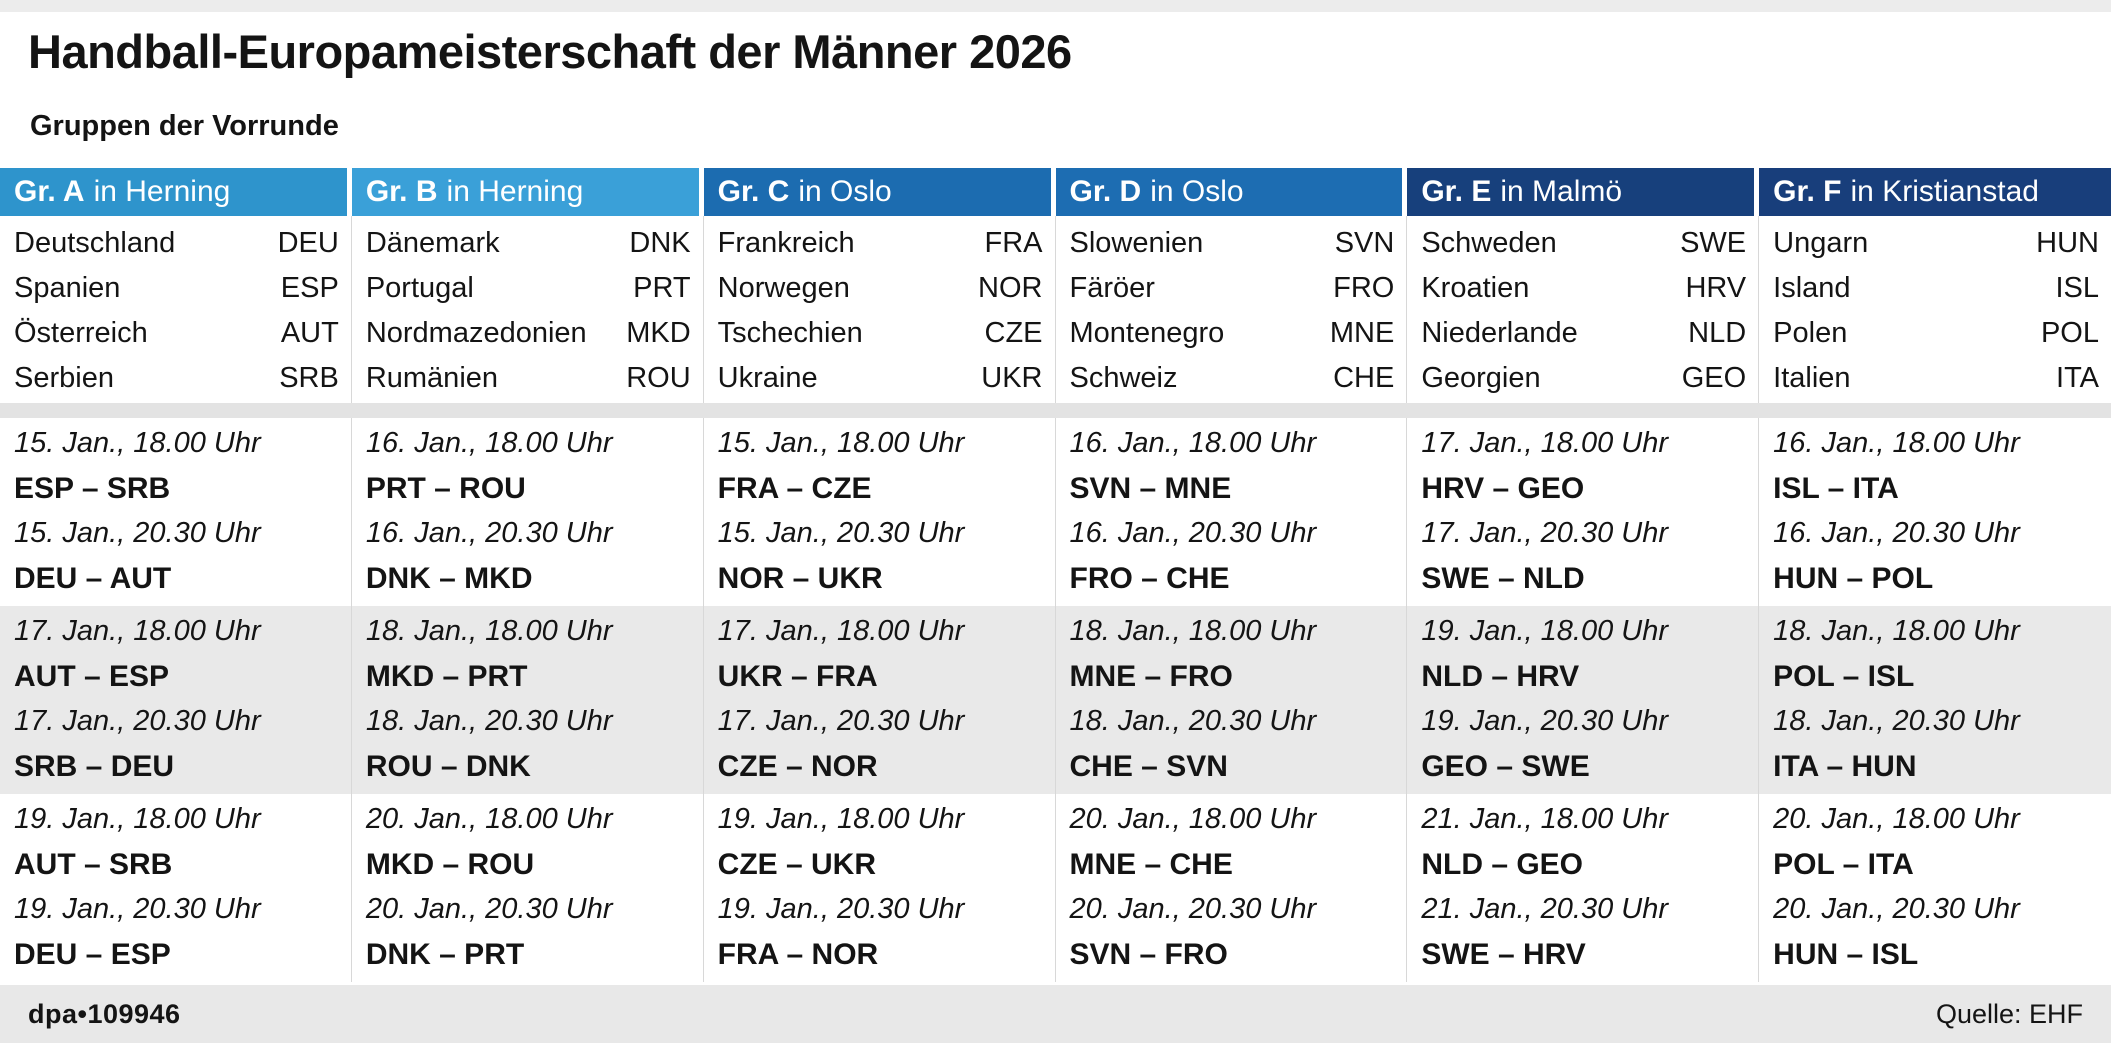 The image size is (2111, 1043). What do you see at coordinates (446, 676) in the screenshot?
I see `match-pairing: MKD – PRT` at bounding box center [446, 676].